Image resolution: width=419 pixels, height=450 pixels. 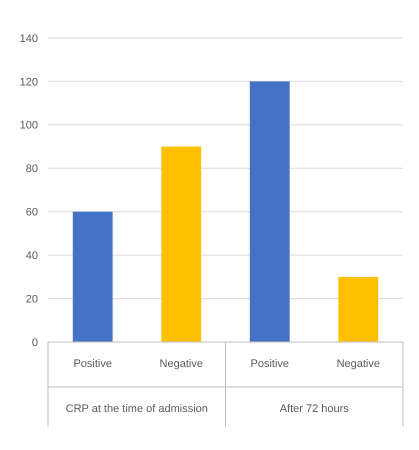 I want to click on y-tick-label: 40, so click(x=32, y=256).